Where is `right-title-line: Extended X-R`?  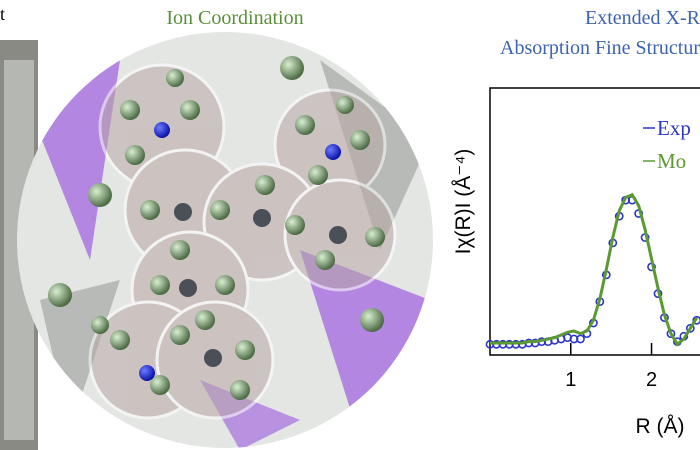 right-title-line: Extended X-R is located at coordinates (642, 18).